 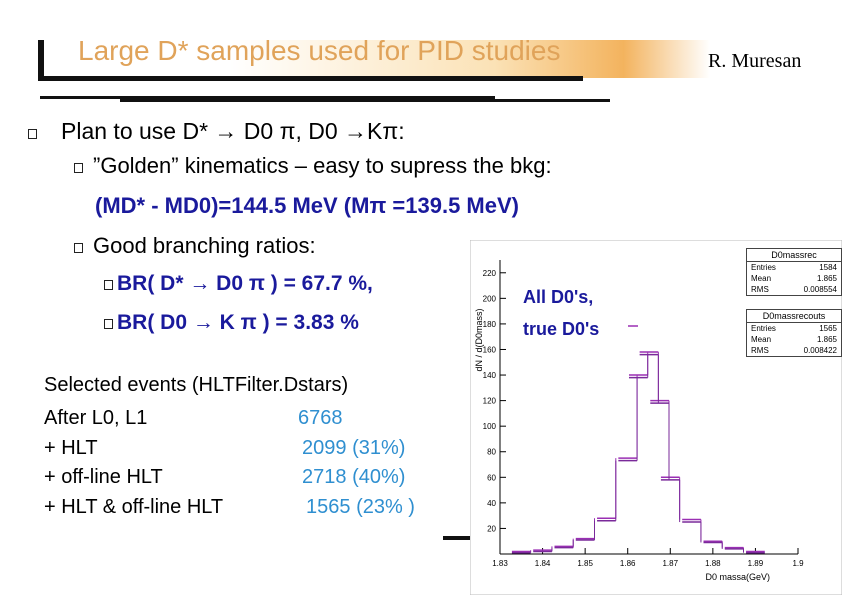 What do you see at coordinates (670, 563) in the screenshot?
I see `x-tick-label: 1.87` at bounding box center [670, 563].